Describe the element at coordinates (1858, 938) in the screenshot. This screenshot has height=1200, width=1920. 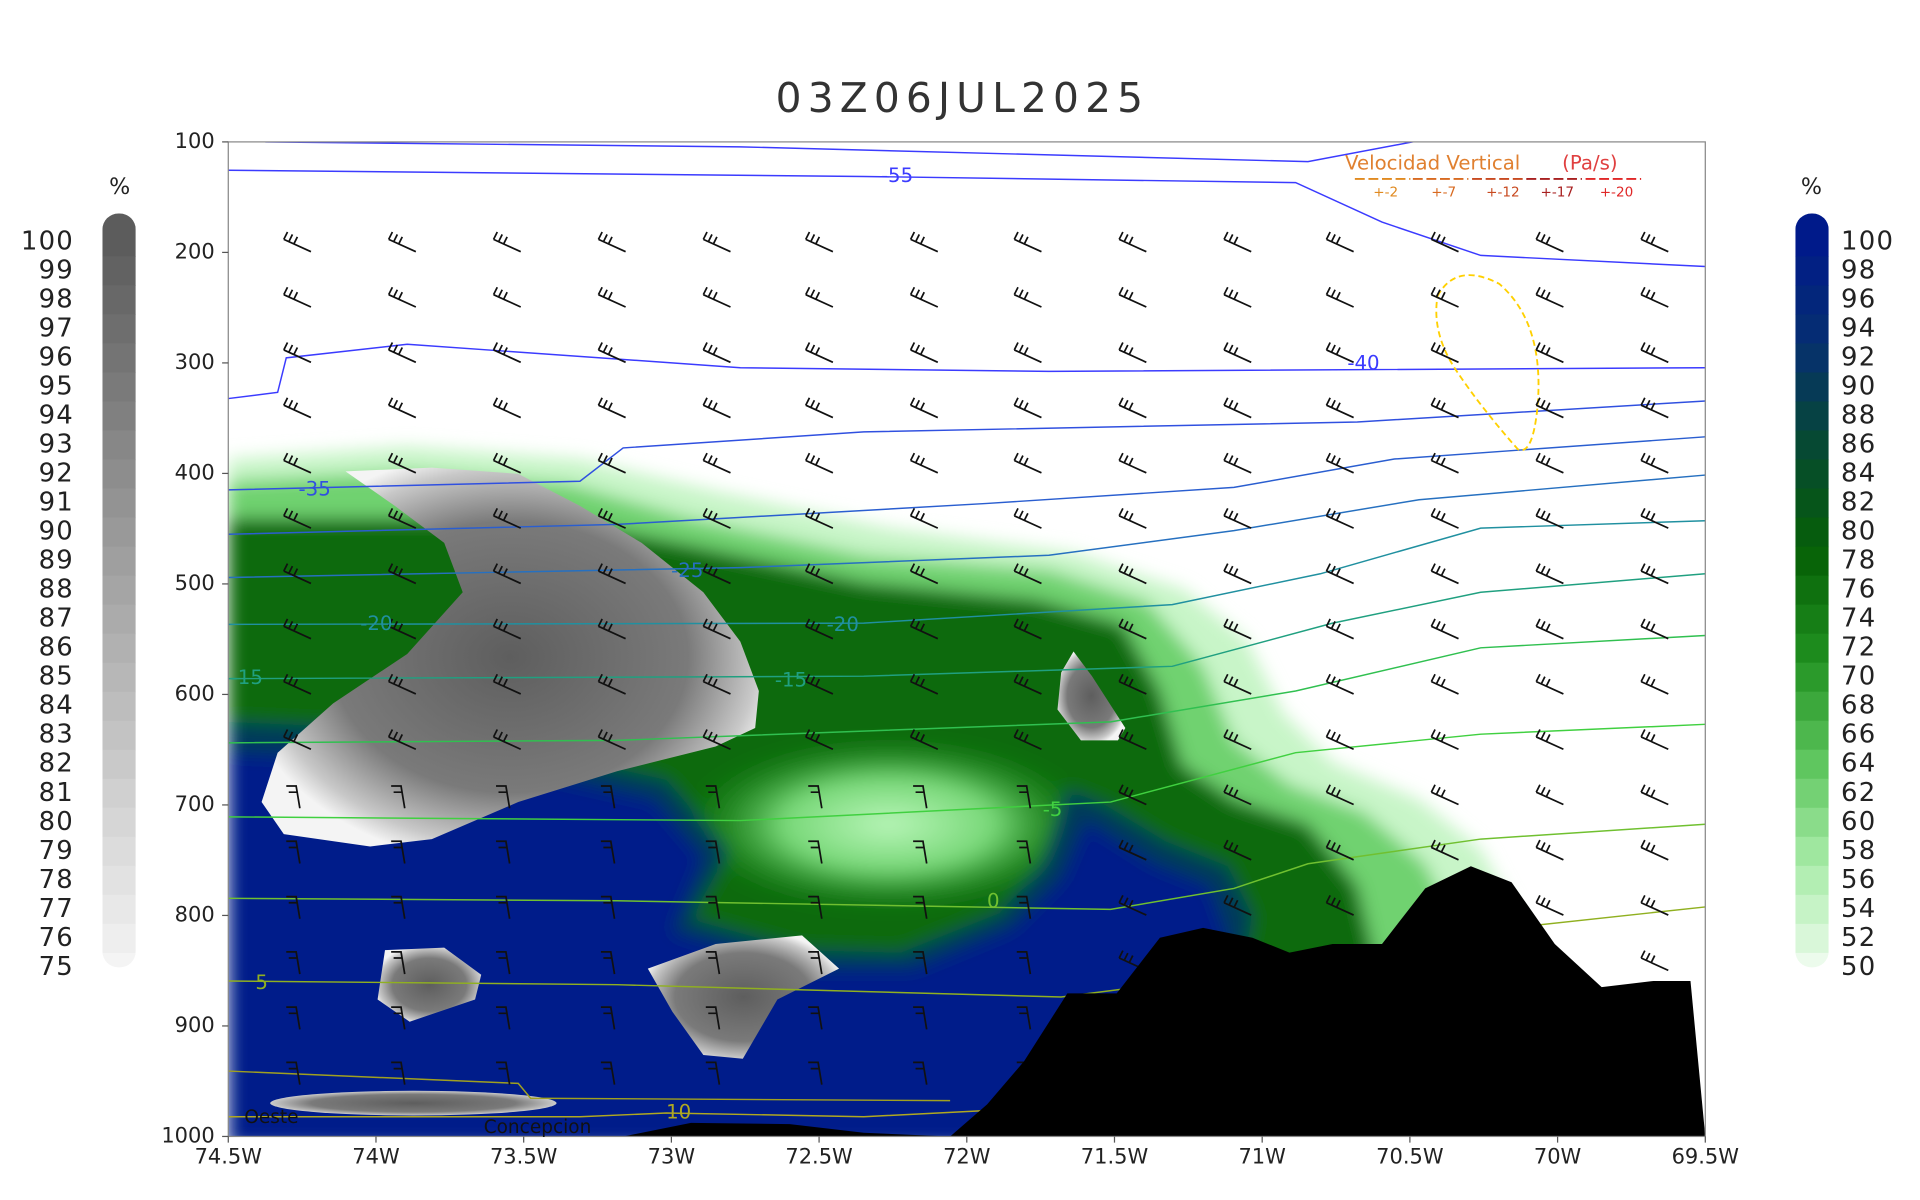
I see `colorbar-label: 52` at that location.